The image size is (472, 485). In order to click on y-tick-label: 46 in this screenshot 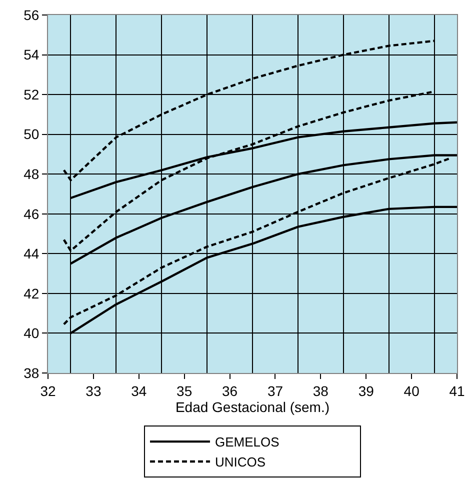, I will do `click(32, 214)`.